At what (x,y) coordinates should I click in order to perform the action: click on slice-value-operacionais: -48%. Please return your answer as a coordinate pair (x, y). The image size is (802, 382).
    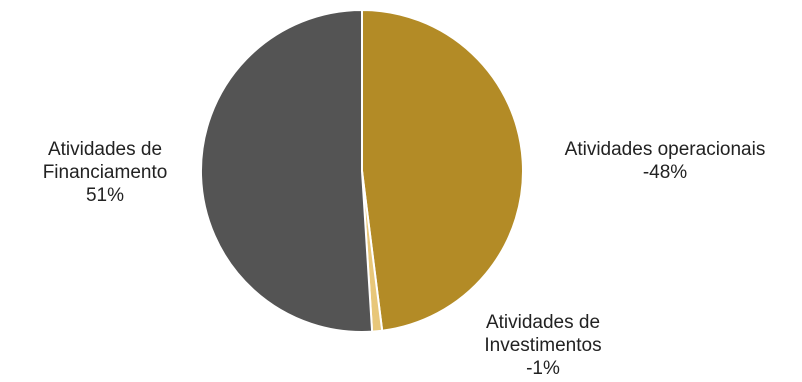
    Looking at the image, I should click on (665, 172).